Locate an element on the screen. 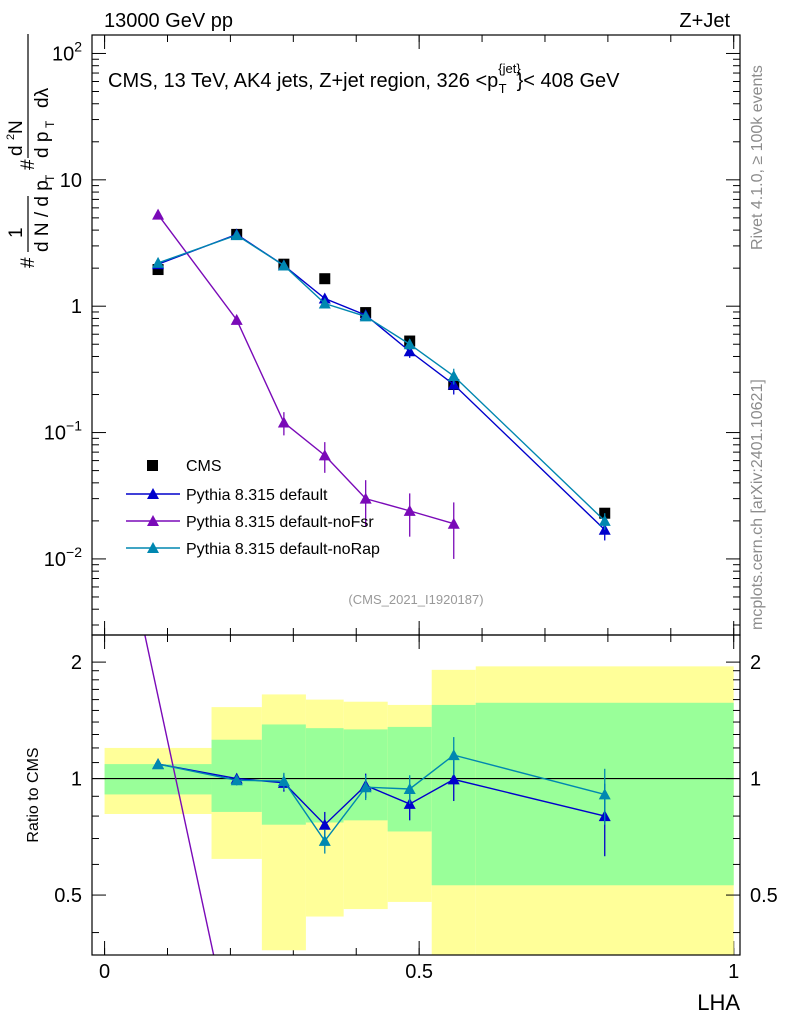 The height and width of the screenshot is (1024, 786). ratio-y-tick-label: 2 is located at coordinates (76, 663).